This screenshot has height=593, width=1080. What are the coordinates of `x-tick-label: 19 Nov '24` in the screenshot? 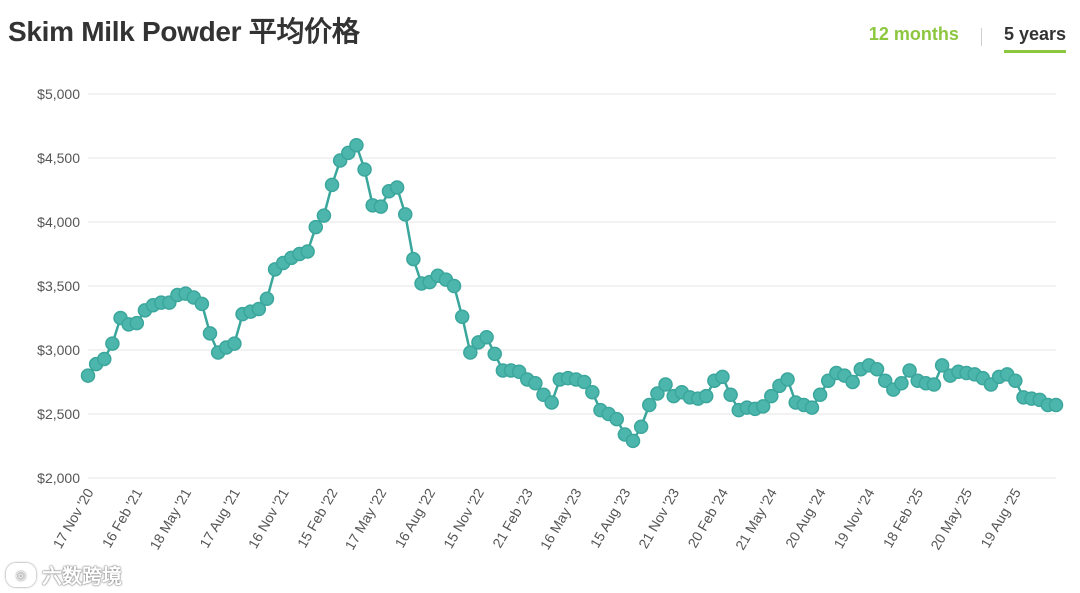 It's located at (853, 518).